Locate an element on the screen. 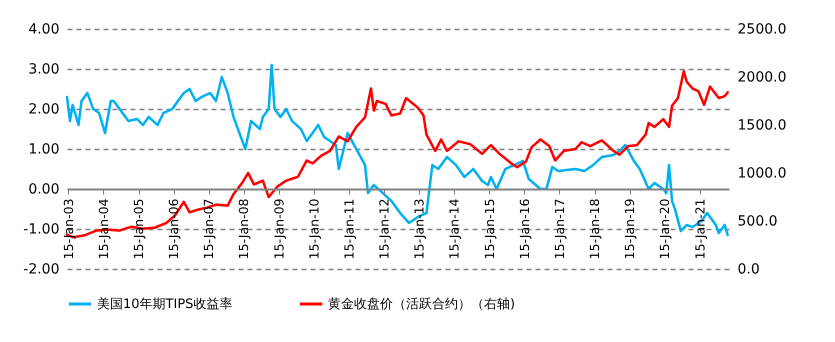  y-tick-label: 4.00 is located at coordinates (44, 30).